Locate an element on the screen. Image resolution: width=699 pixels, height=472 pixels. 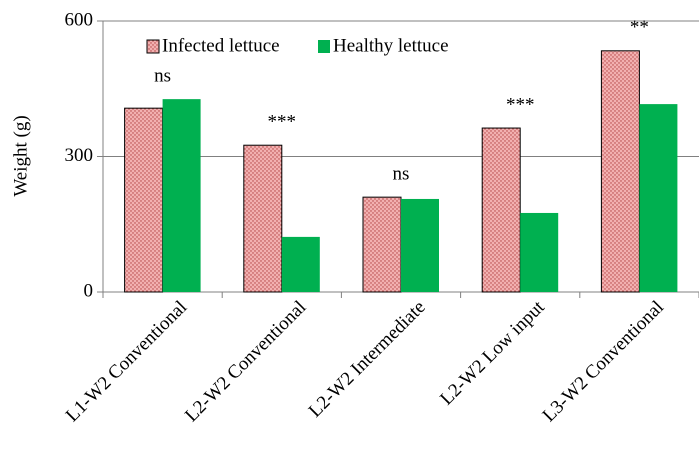
annotation: ** is located at coordinates (639, 27).